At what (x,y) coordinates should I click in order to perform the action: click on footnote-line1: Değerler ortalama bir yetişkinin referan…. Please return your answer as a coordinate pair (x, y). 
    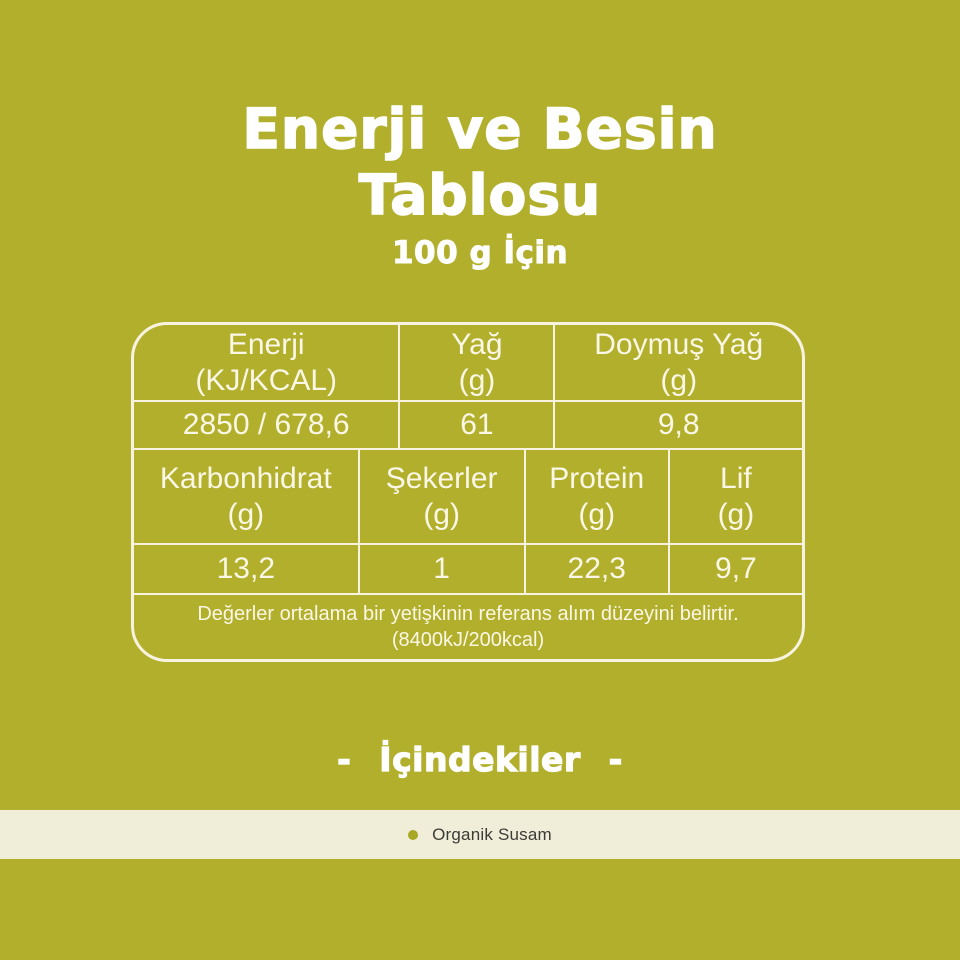
    Looking at the image, I should click on (468, 614).